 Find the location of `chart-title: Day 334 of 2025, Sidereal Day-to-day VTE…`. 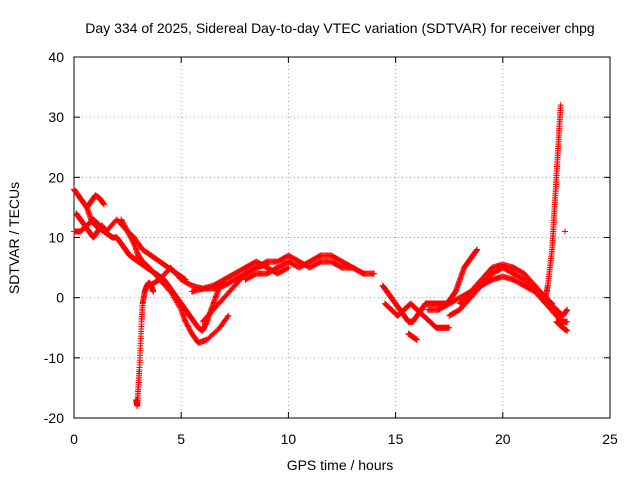

chart-title: Day 334 of 2025, Sidereal Day-to-day VTE… is located at coordinates (339, 28).